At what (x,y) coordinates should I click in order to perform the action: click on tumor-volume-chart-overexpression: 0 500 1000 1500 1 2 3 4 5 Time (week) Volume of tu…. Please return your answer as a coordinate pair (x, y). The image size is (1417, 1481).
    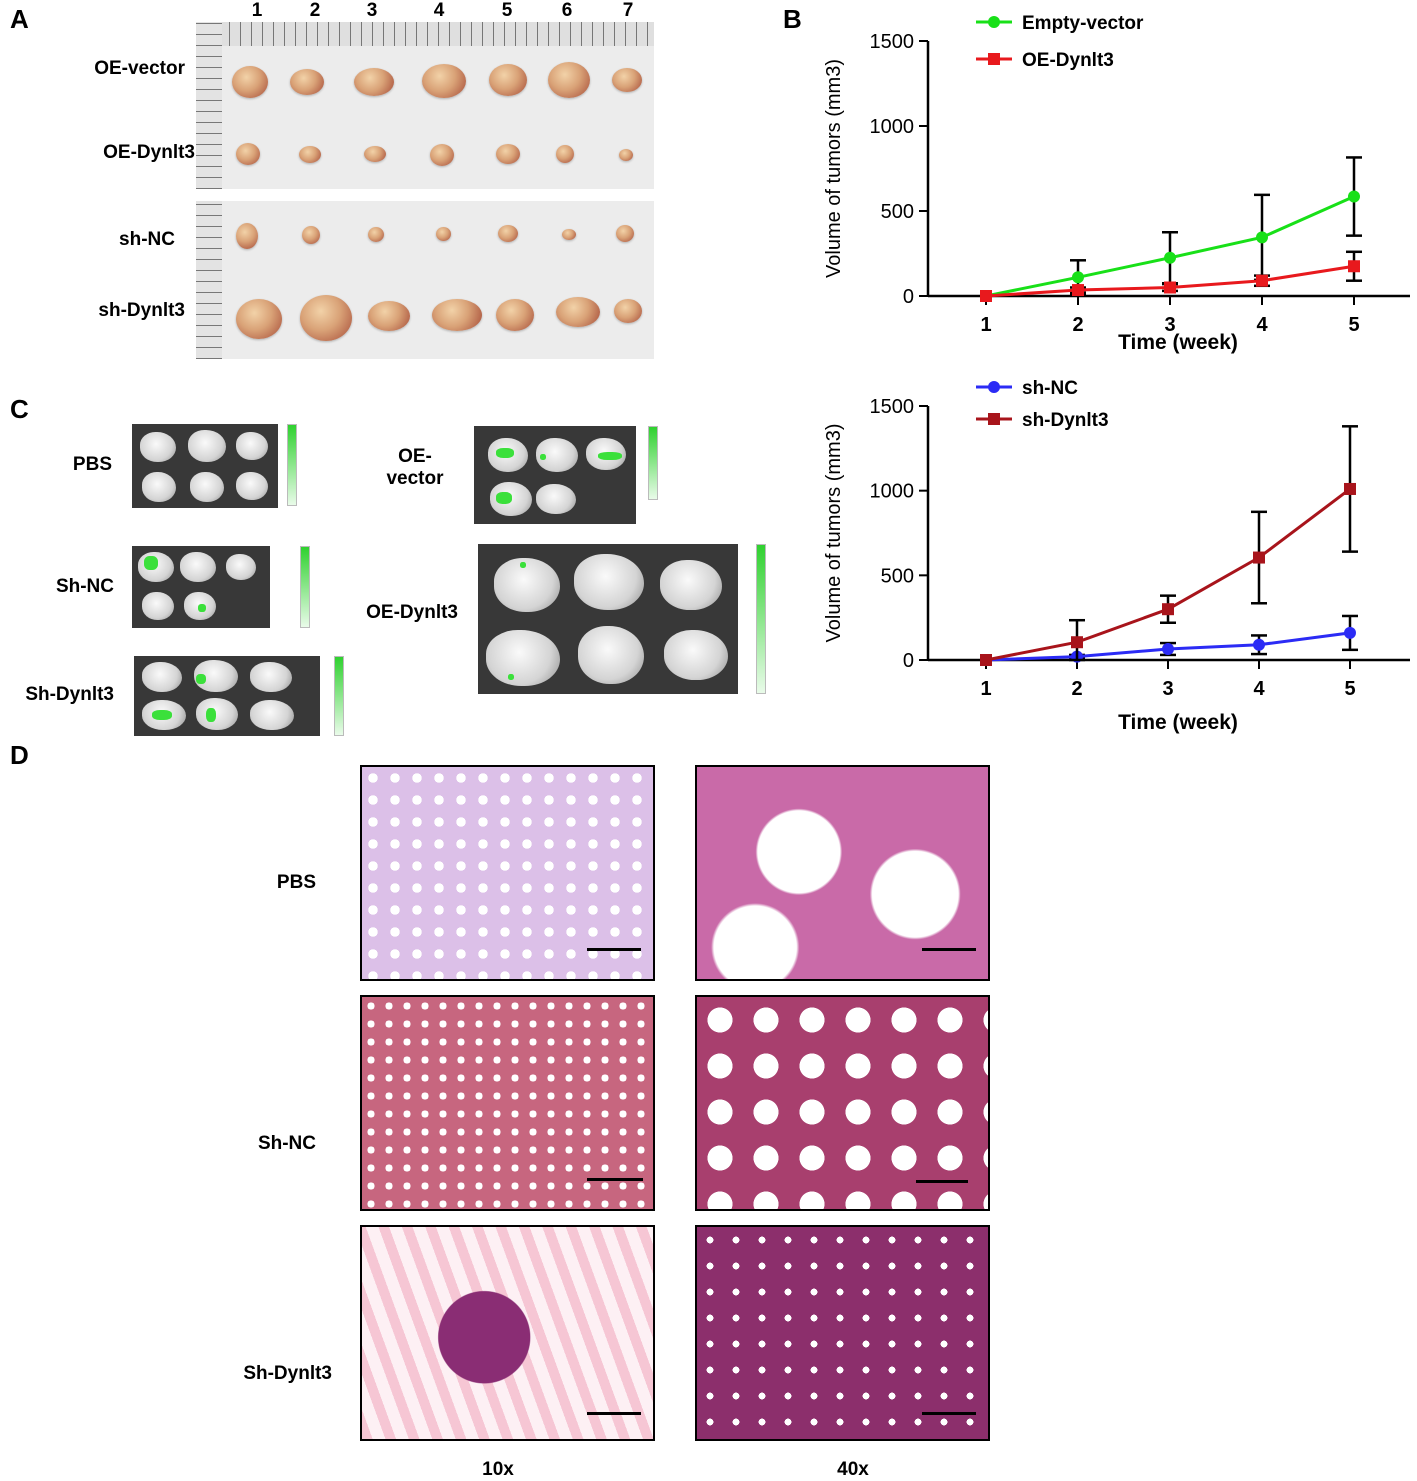
    Looking at the image, I should click on (1116, 183).